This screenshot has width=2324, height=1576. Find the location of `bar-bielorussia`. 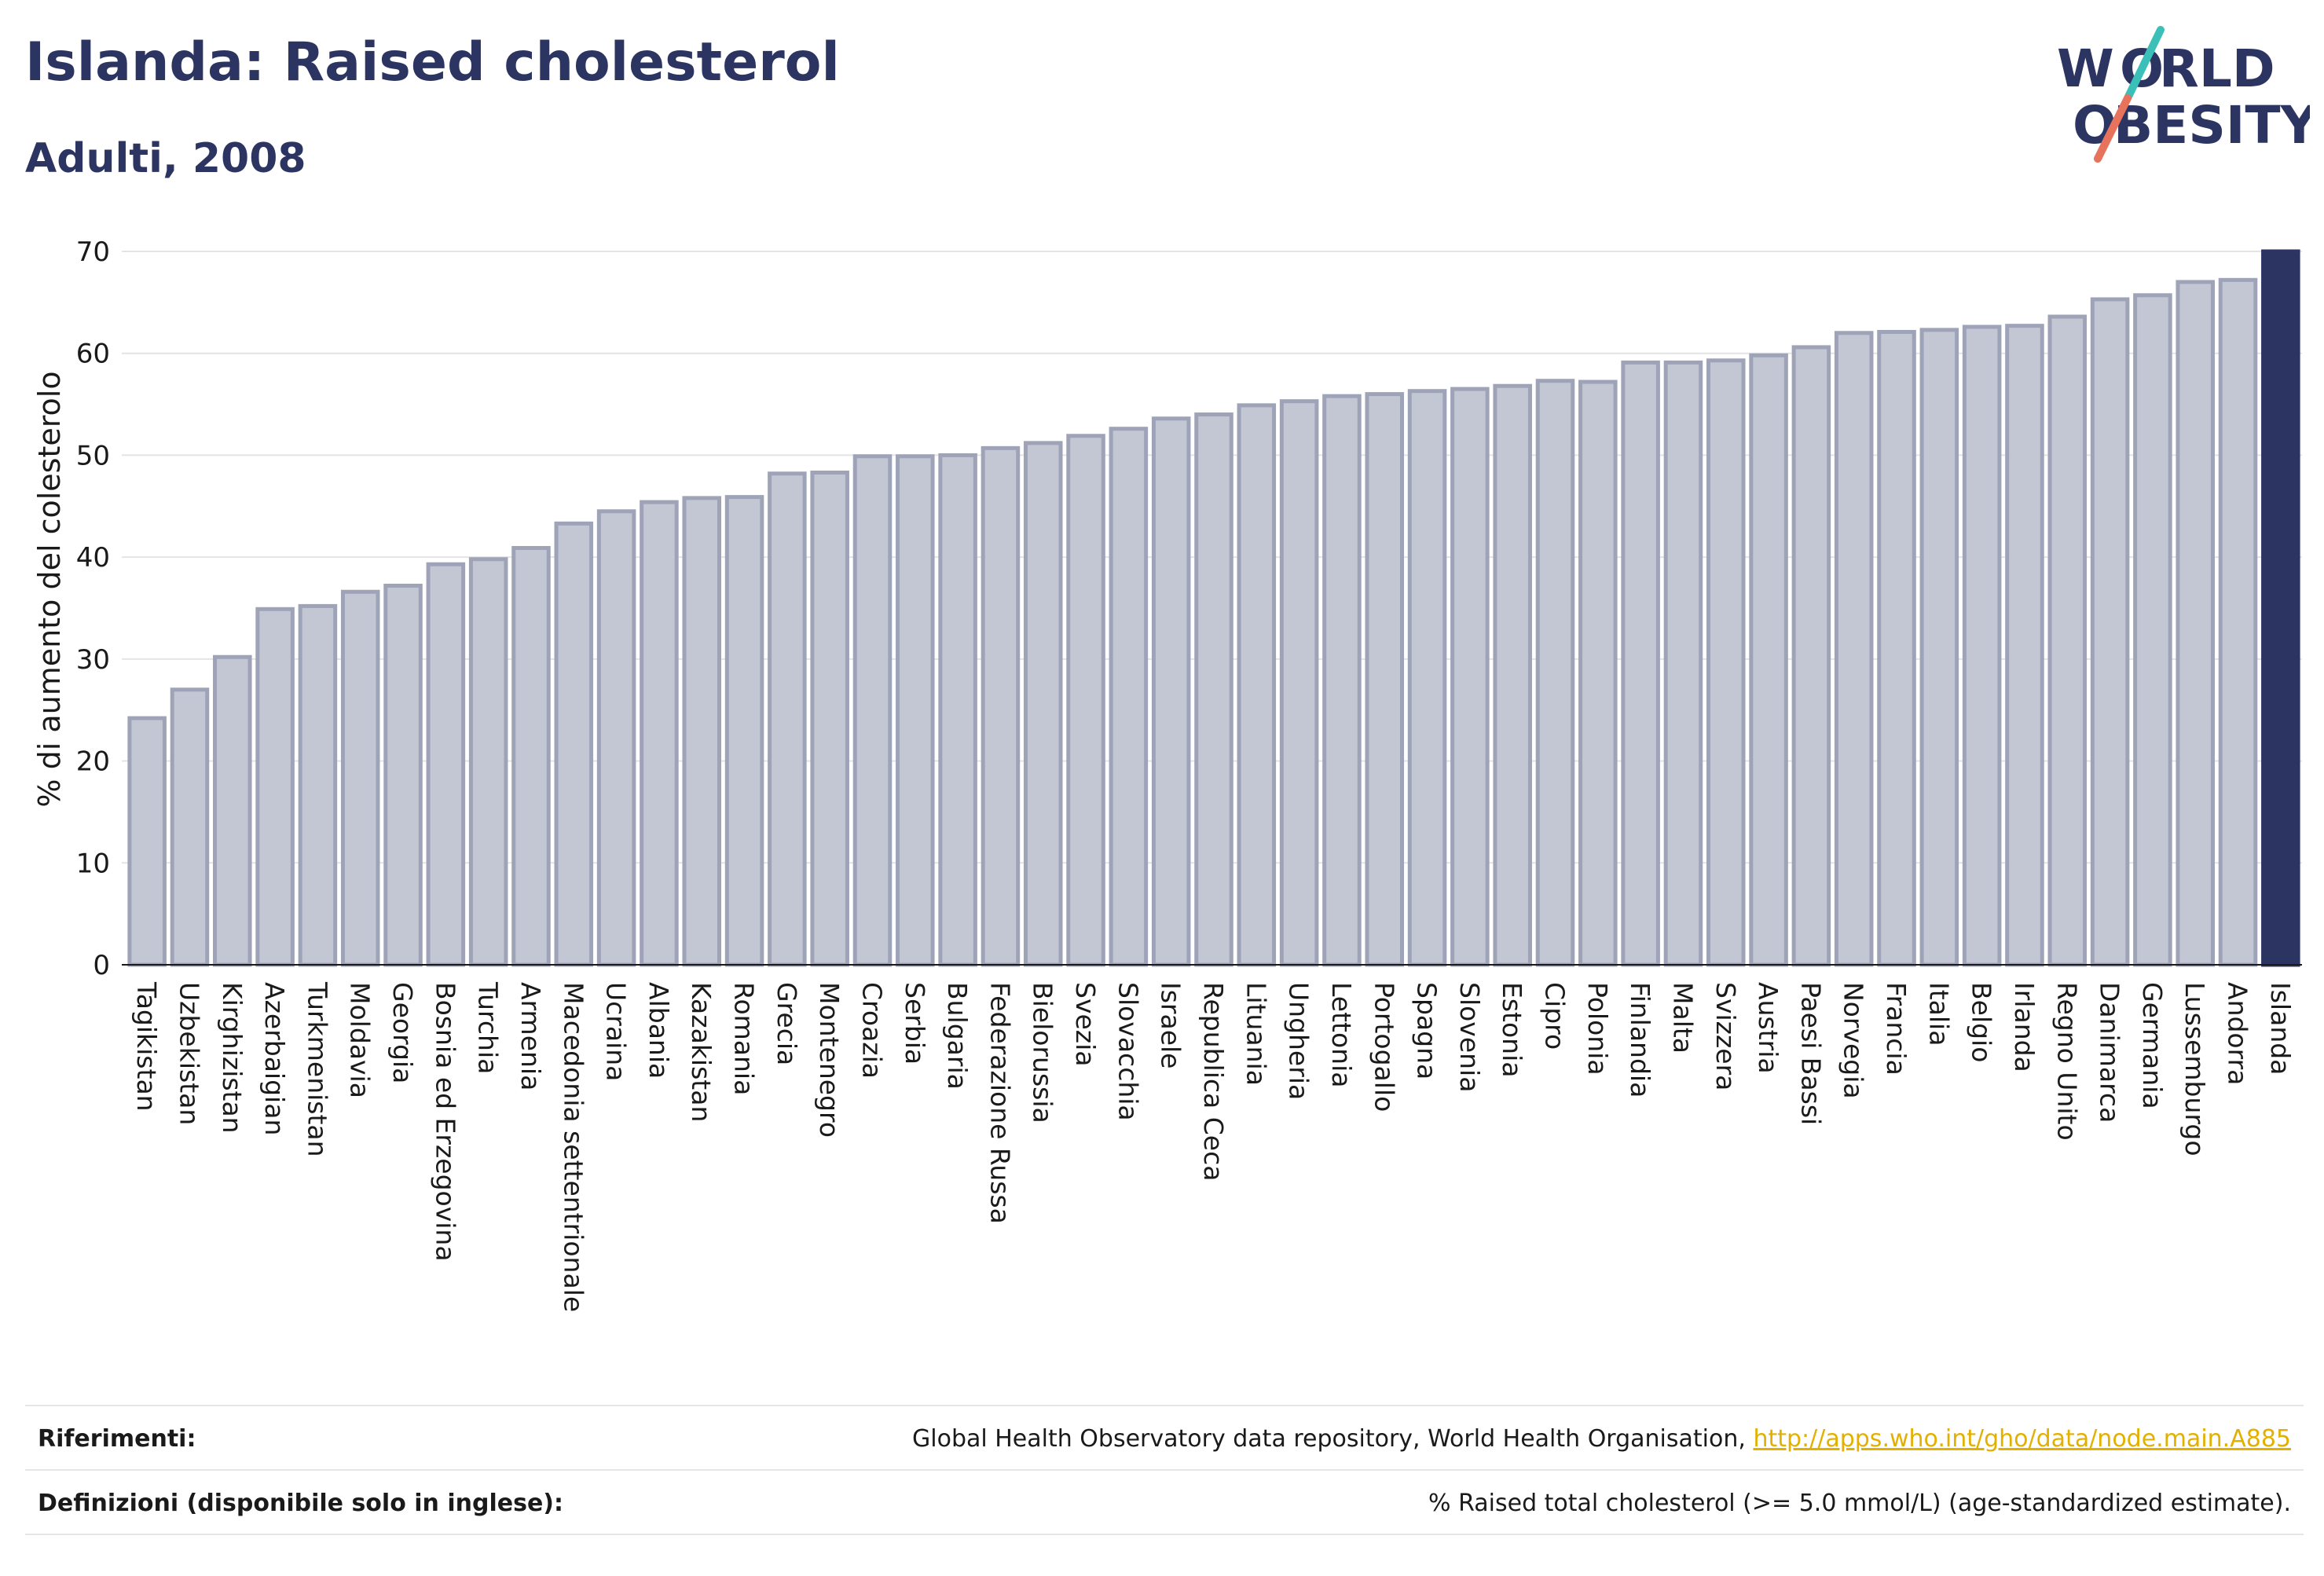

bar-bielorussia is located at coordinates (1043, 704).